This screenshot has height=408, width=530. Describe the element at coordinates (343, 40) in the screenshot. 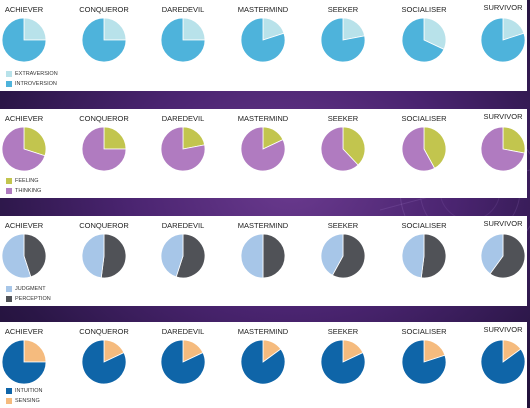

I see `pie-slice-seeker-introversion` at that location.